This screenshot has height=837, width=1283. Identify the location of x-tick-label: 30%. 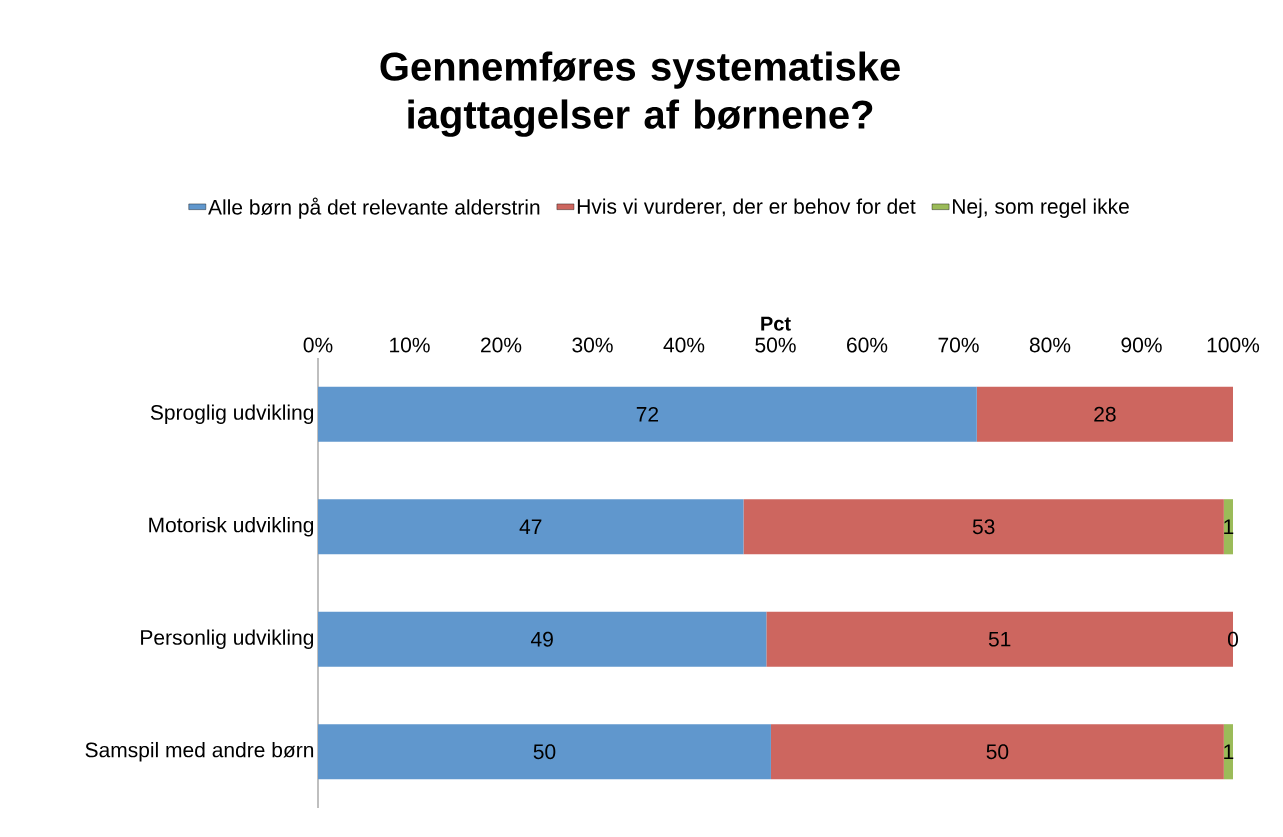
(592, 345).